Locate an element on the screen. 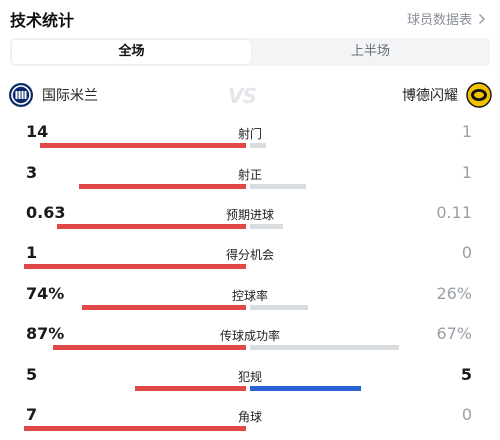 This screenshot has height=440, width=500. away-value: 0.11 is located at coordinates (454, 212).